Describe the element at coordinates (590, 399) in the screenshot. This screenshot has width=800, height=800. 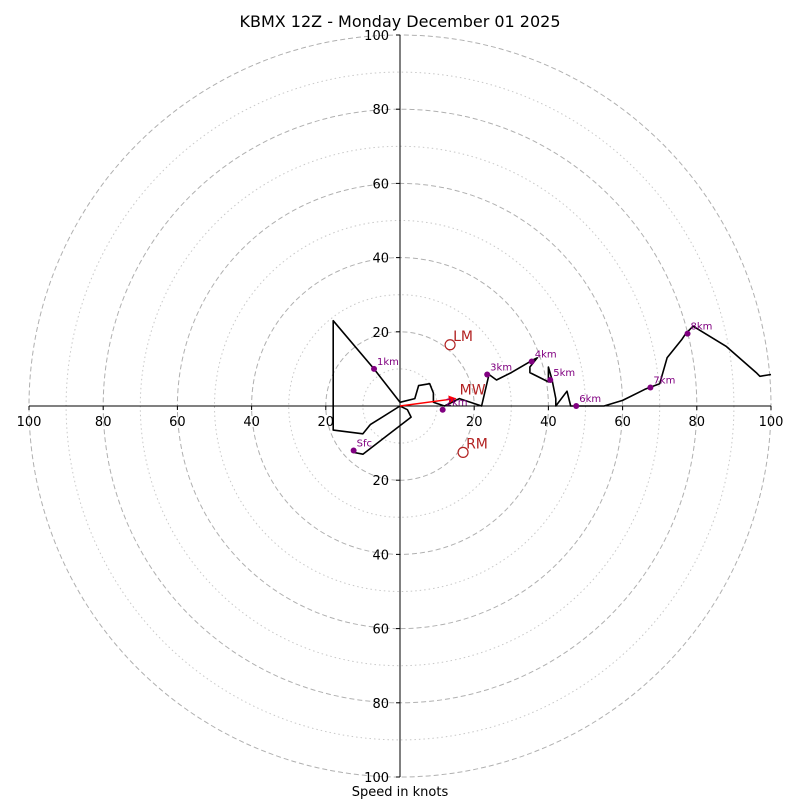
I see `height-label-6km: 6km` at that location.